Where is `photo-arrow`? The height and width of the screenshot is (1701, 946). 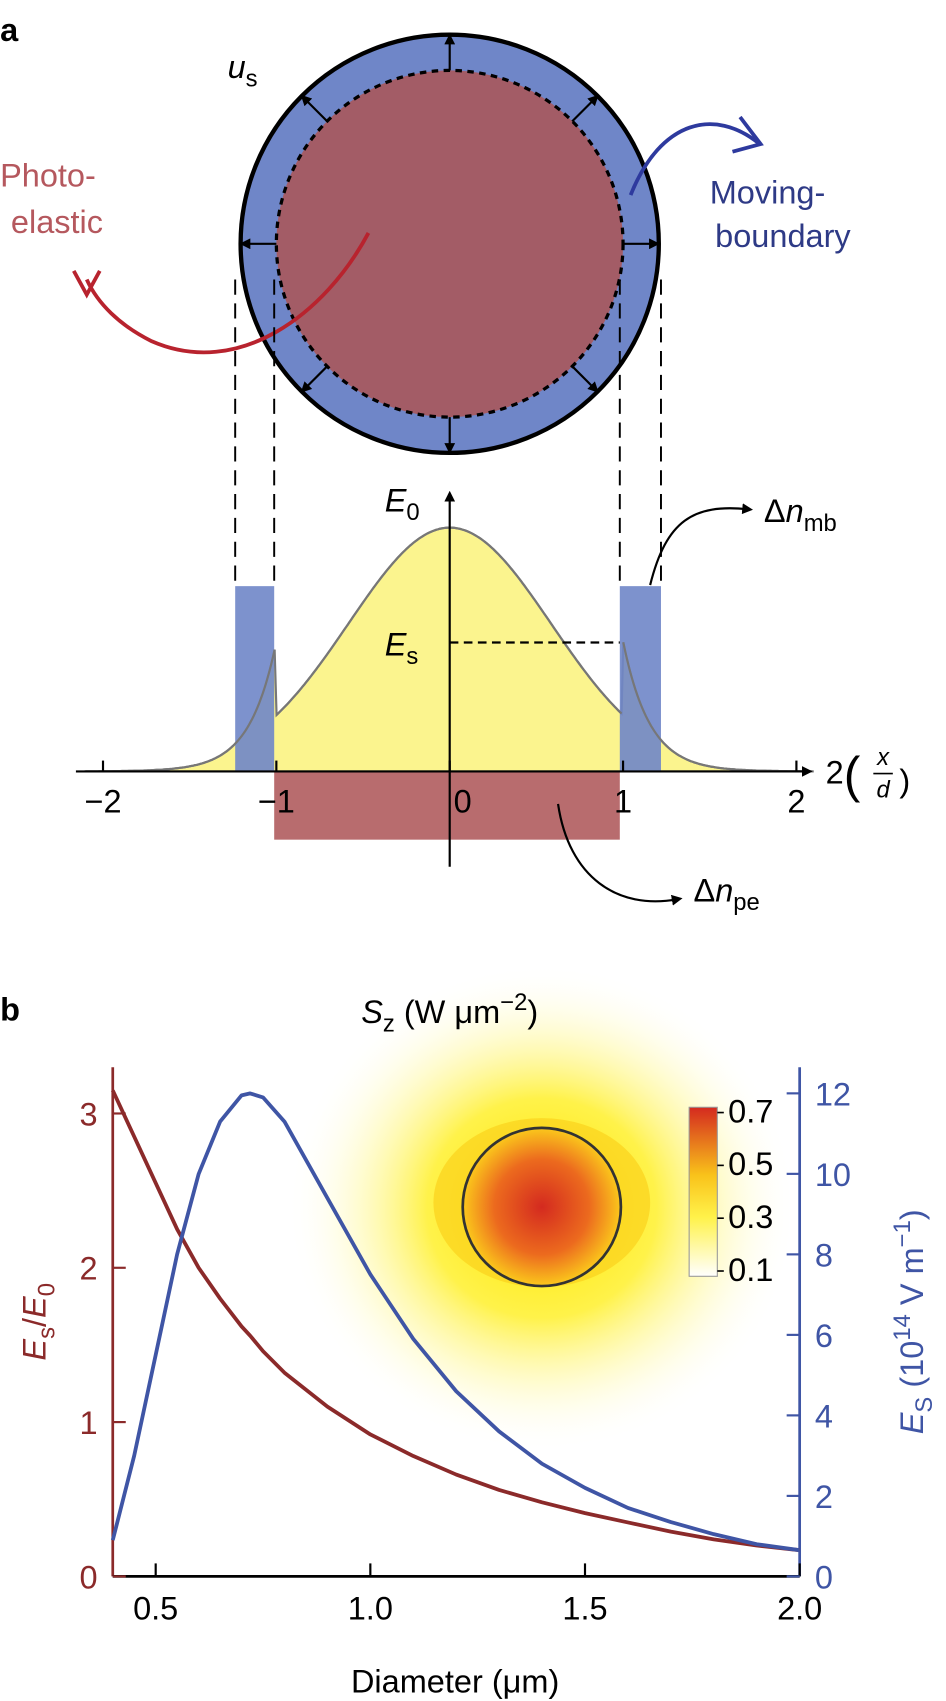
photo-arrow is located at coordinates (228, 293).